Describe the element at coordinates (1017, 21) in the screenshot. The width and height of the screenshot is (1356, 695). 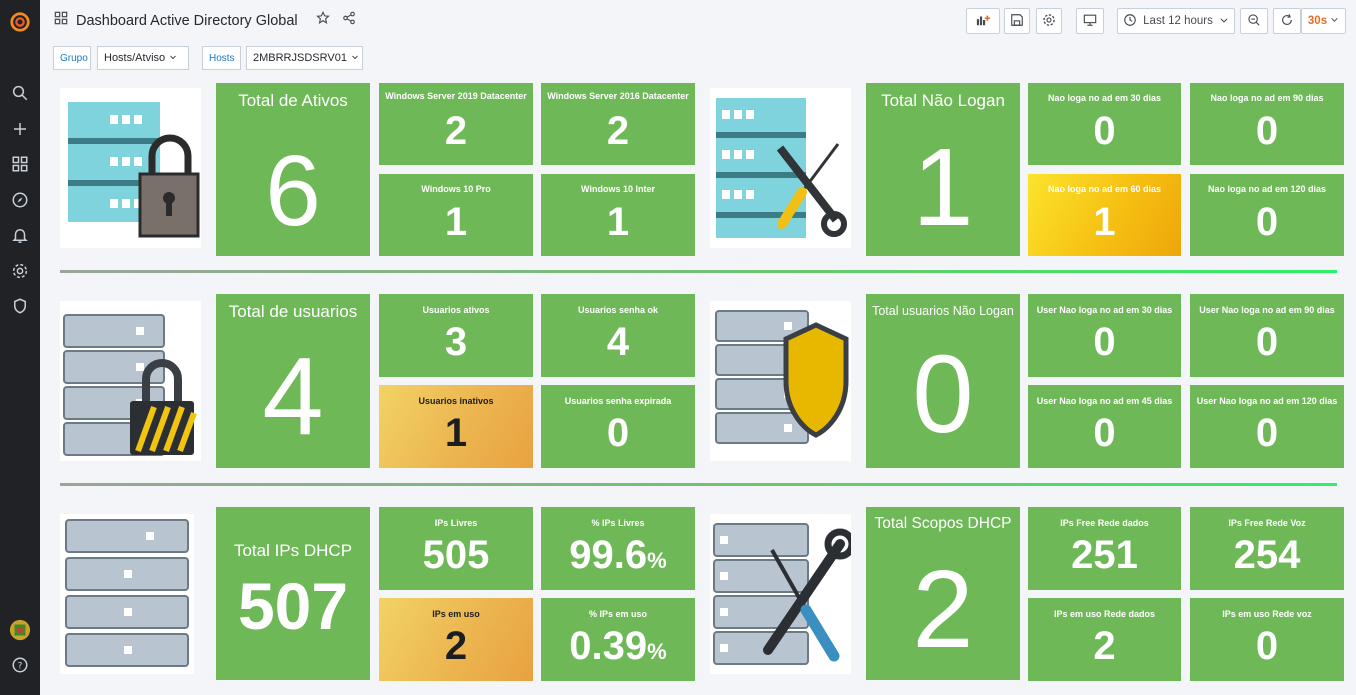
I see `save-dashboard-button` at that location.